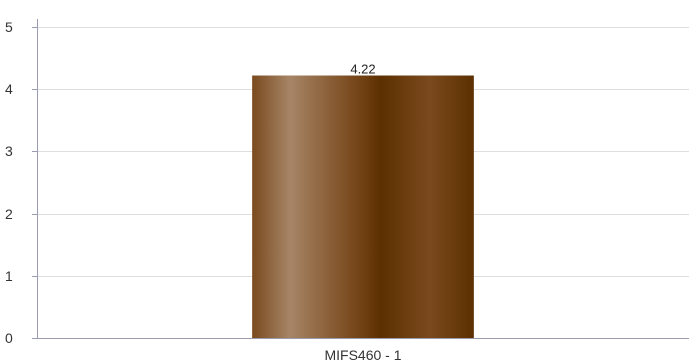 Image resolution: width=689 pixels, height=364 pixels. Describe the element at coordinates (9, 338) in the screenshot. I see `y-tick-label: 0` at that location.